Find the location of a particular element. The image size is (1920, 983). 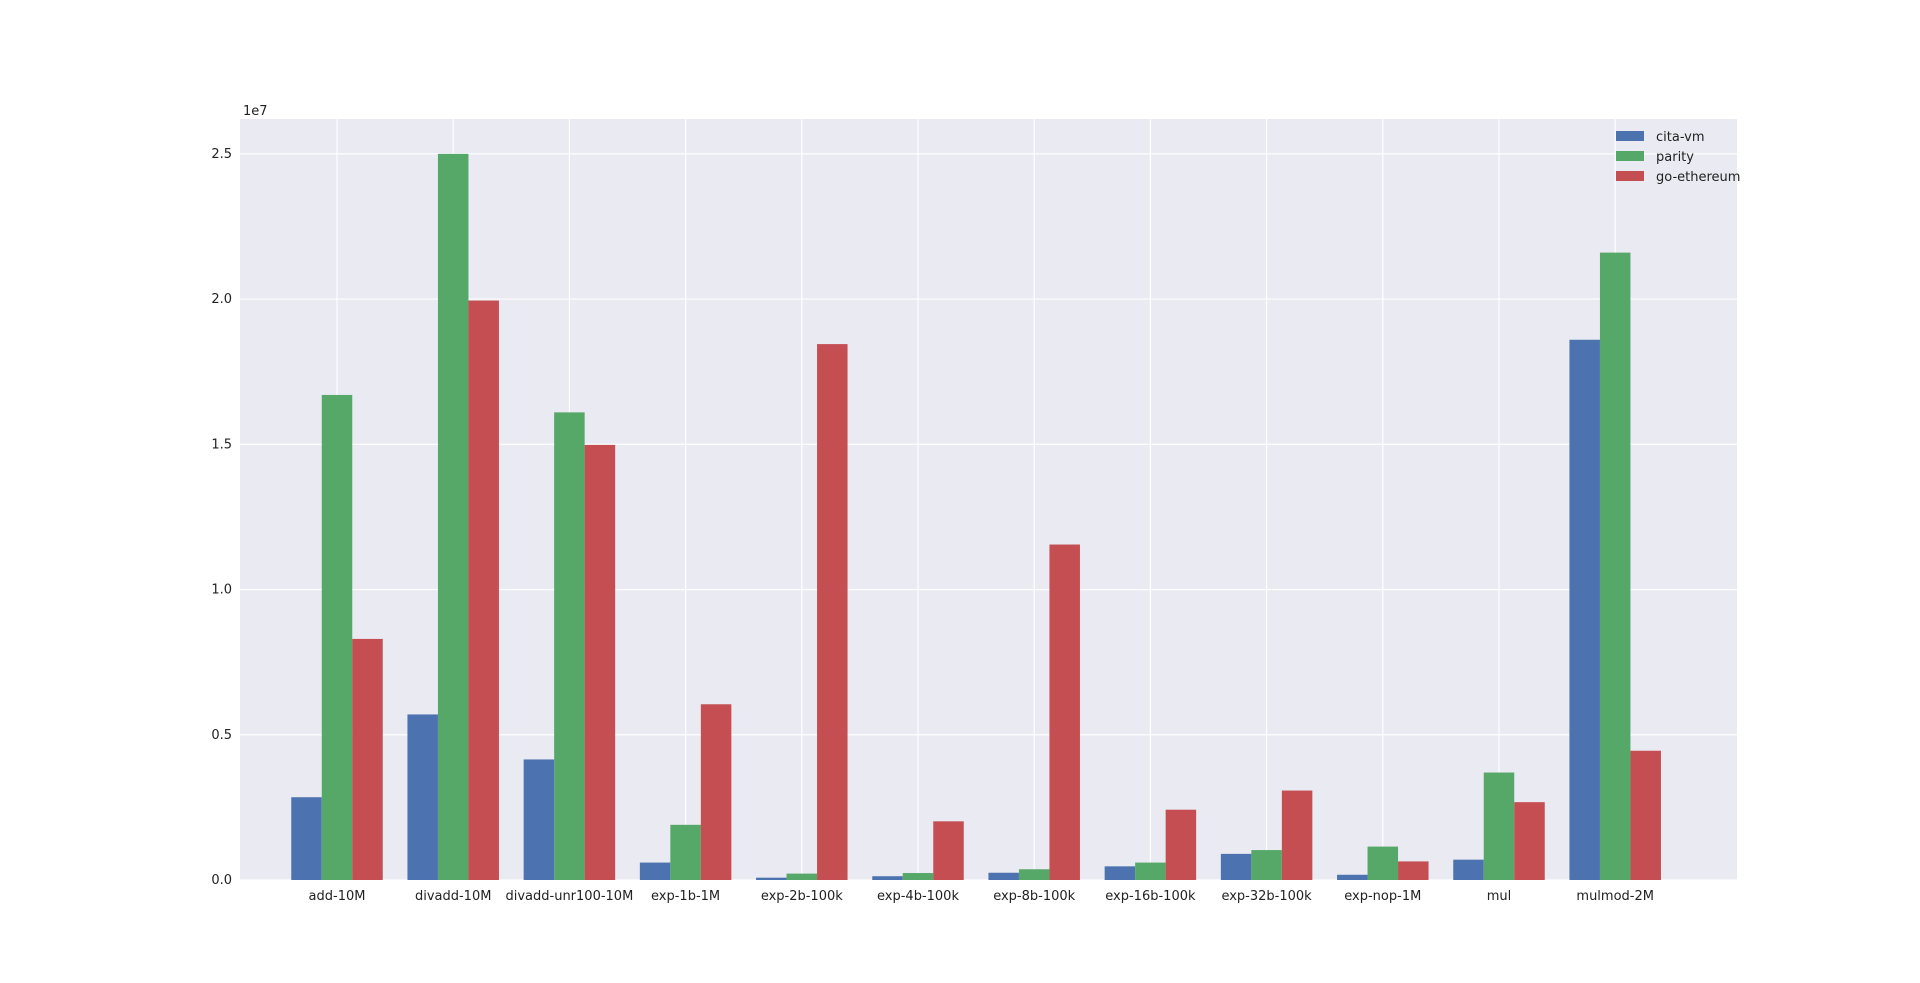

bar-go-ethereum-exp-nop-1M is located at coordinates (1413, 870).